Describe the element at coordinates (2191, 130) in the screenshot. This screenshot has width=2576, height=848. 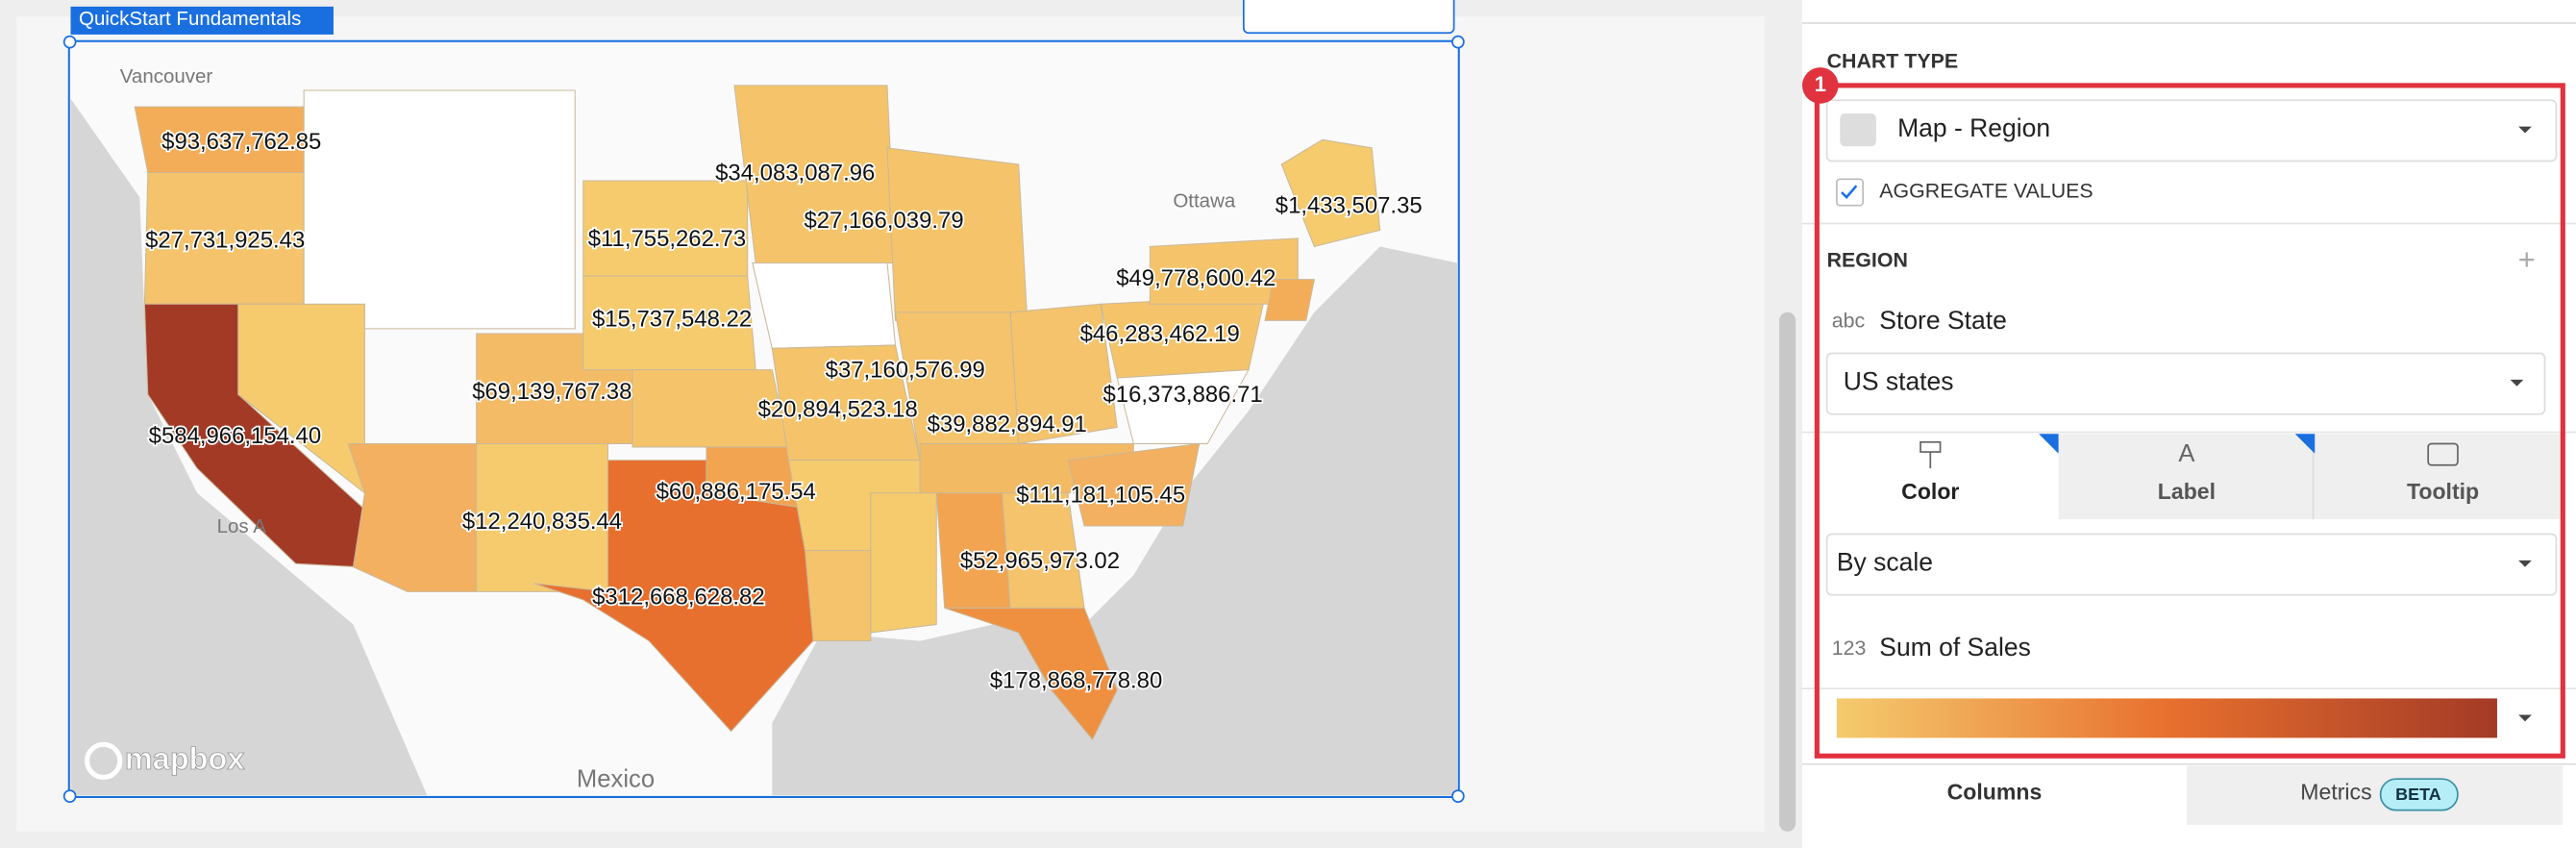
I see `chart-type-dropdown` at that location.